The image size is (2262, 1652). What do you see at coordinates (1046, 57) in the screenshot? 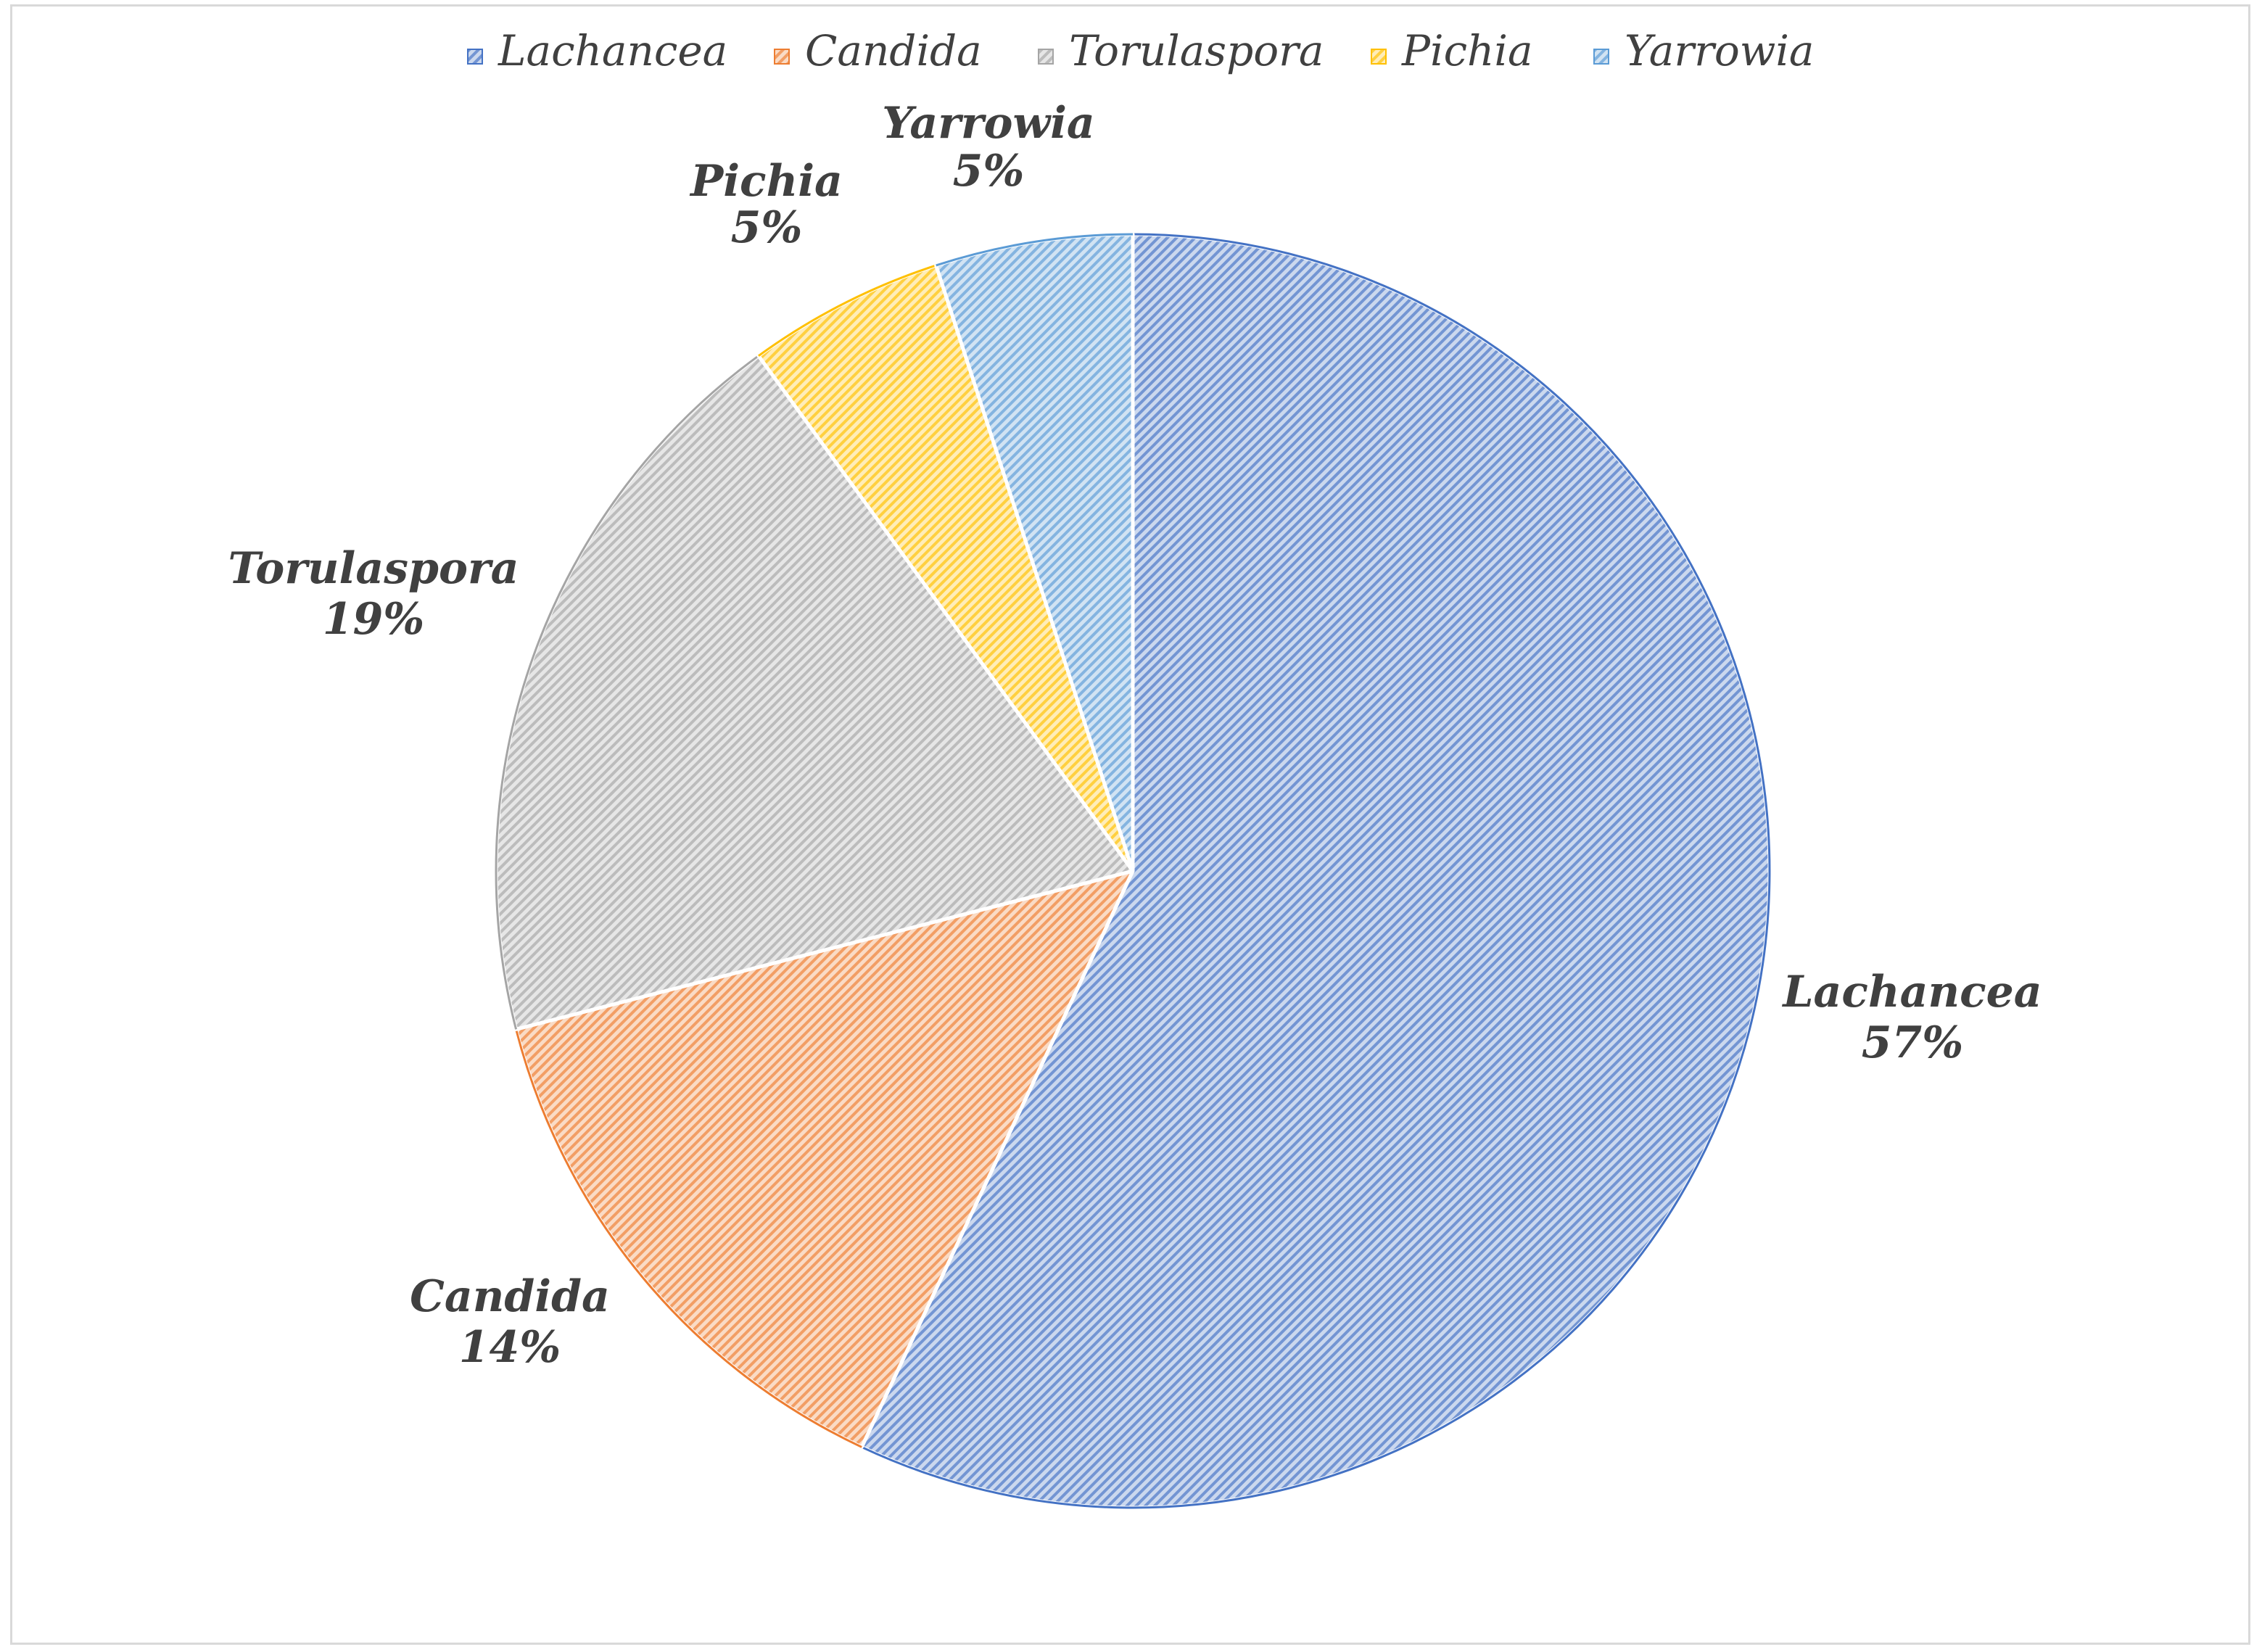
I see `legend-swatch-torulaspora` at bounding box center [1046, 57].